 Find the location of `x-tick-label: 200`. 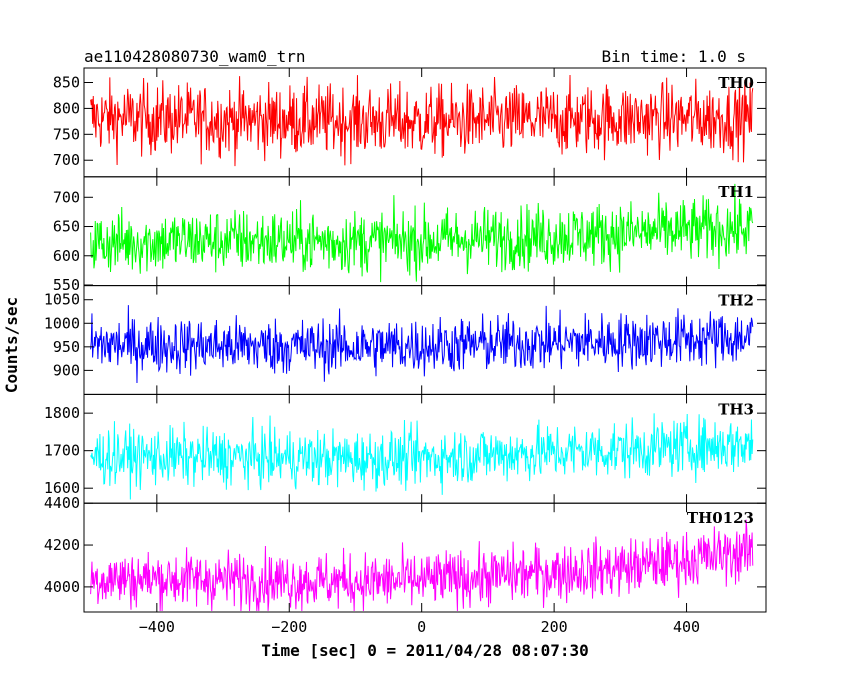

x-tick-label: 200 is located at coordinates (554, 627).